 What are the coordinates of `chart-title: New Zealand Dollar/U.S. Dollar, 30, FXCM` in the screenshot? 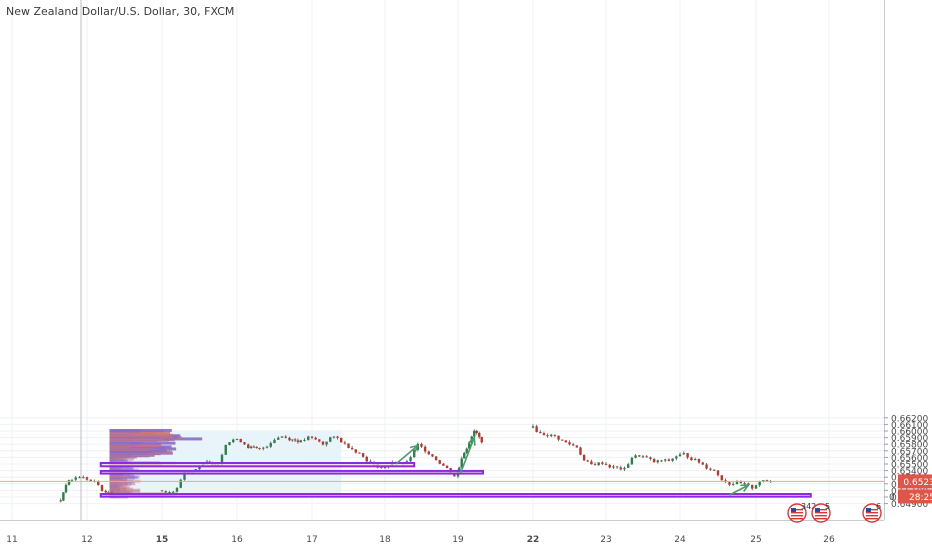 It's located at (120, 11).